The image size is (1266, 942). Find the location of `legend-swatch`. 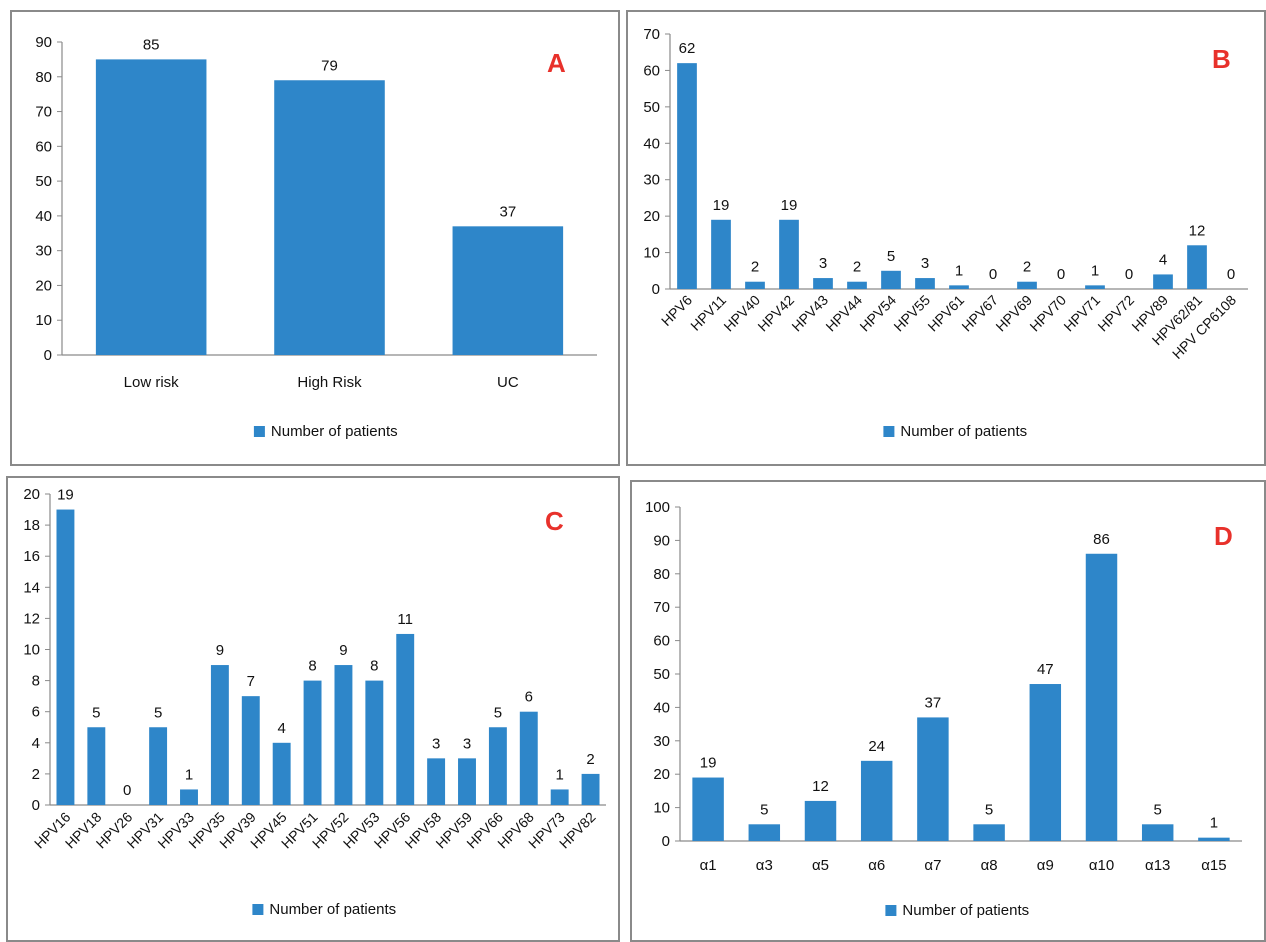

legend-swatch is located at coordinates (259, 431).